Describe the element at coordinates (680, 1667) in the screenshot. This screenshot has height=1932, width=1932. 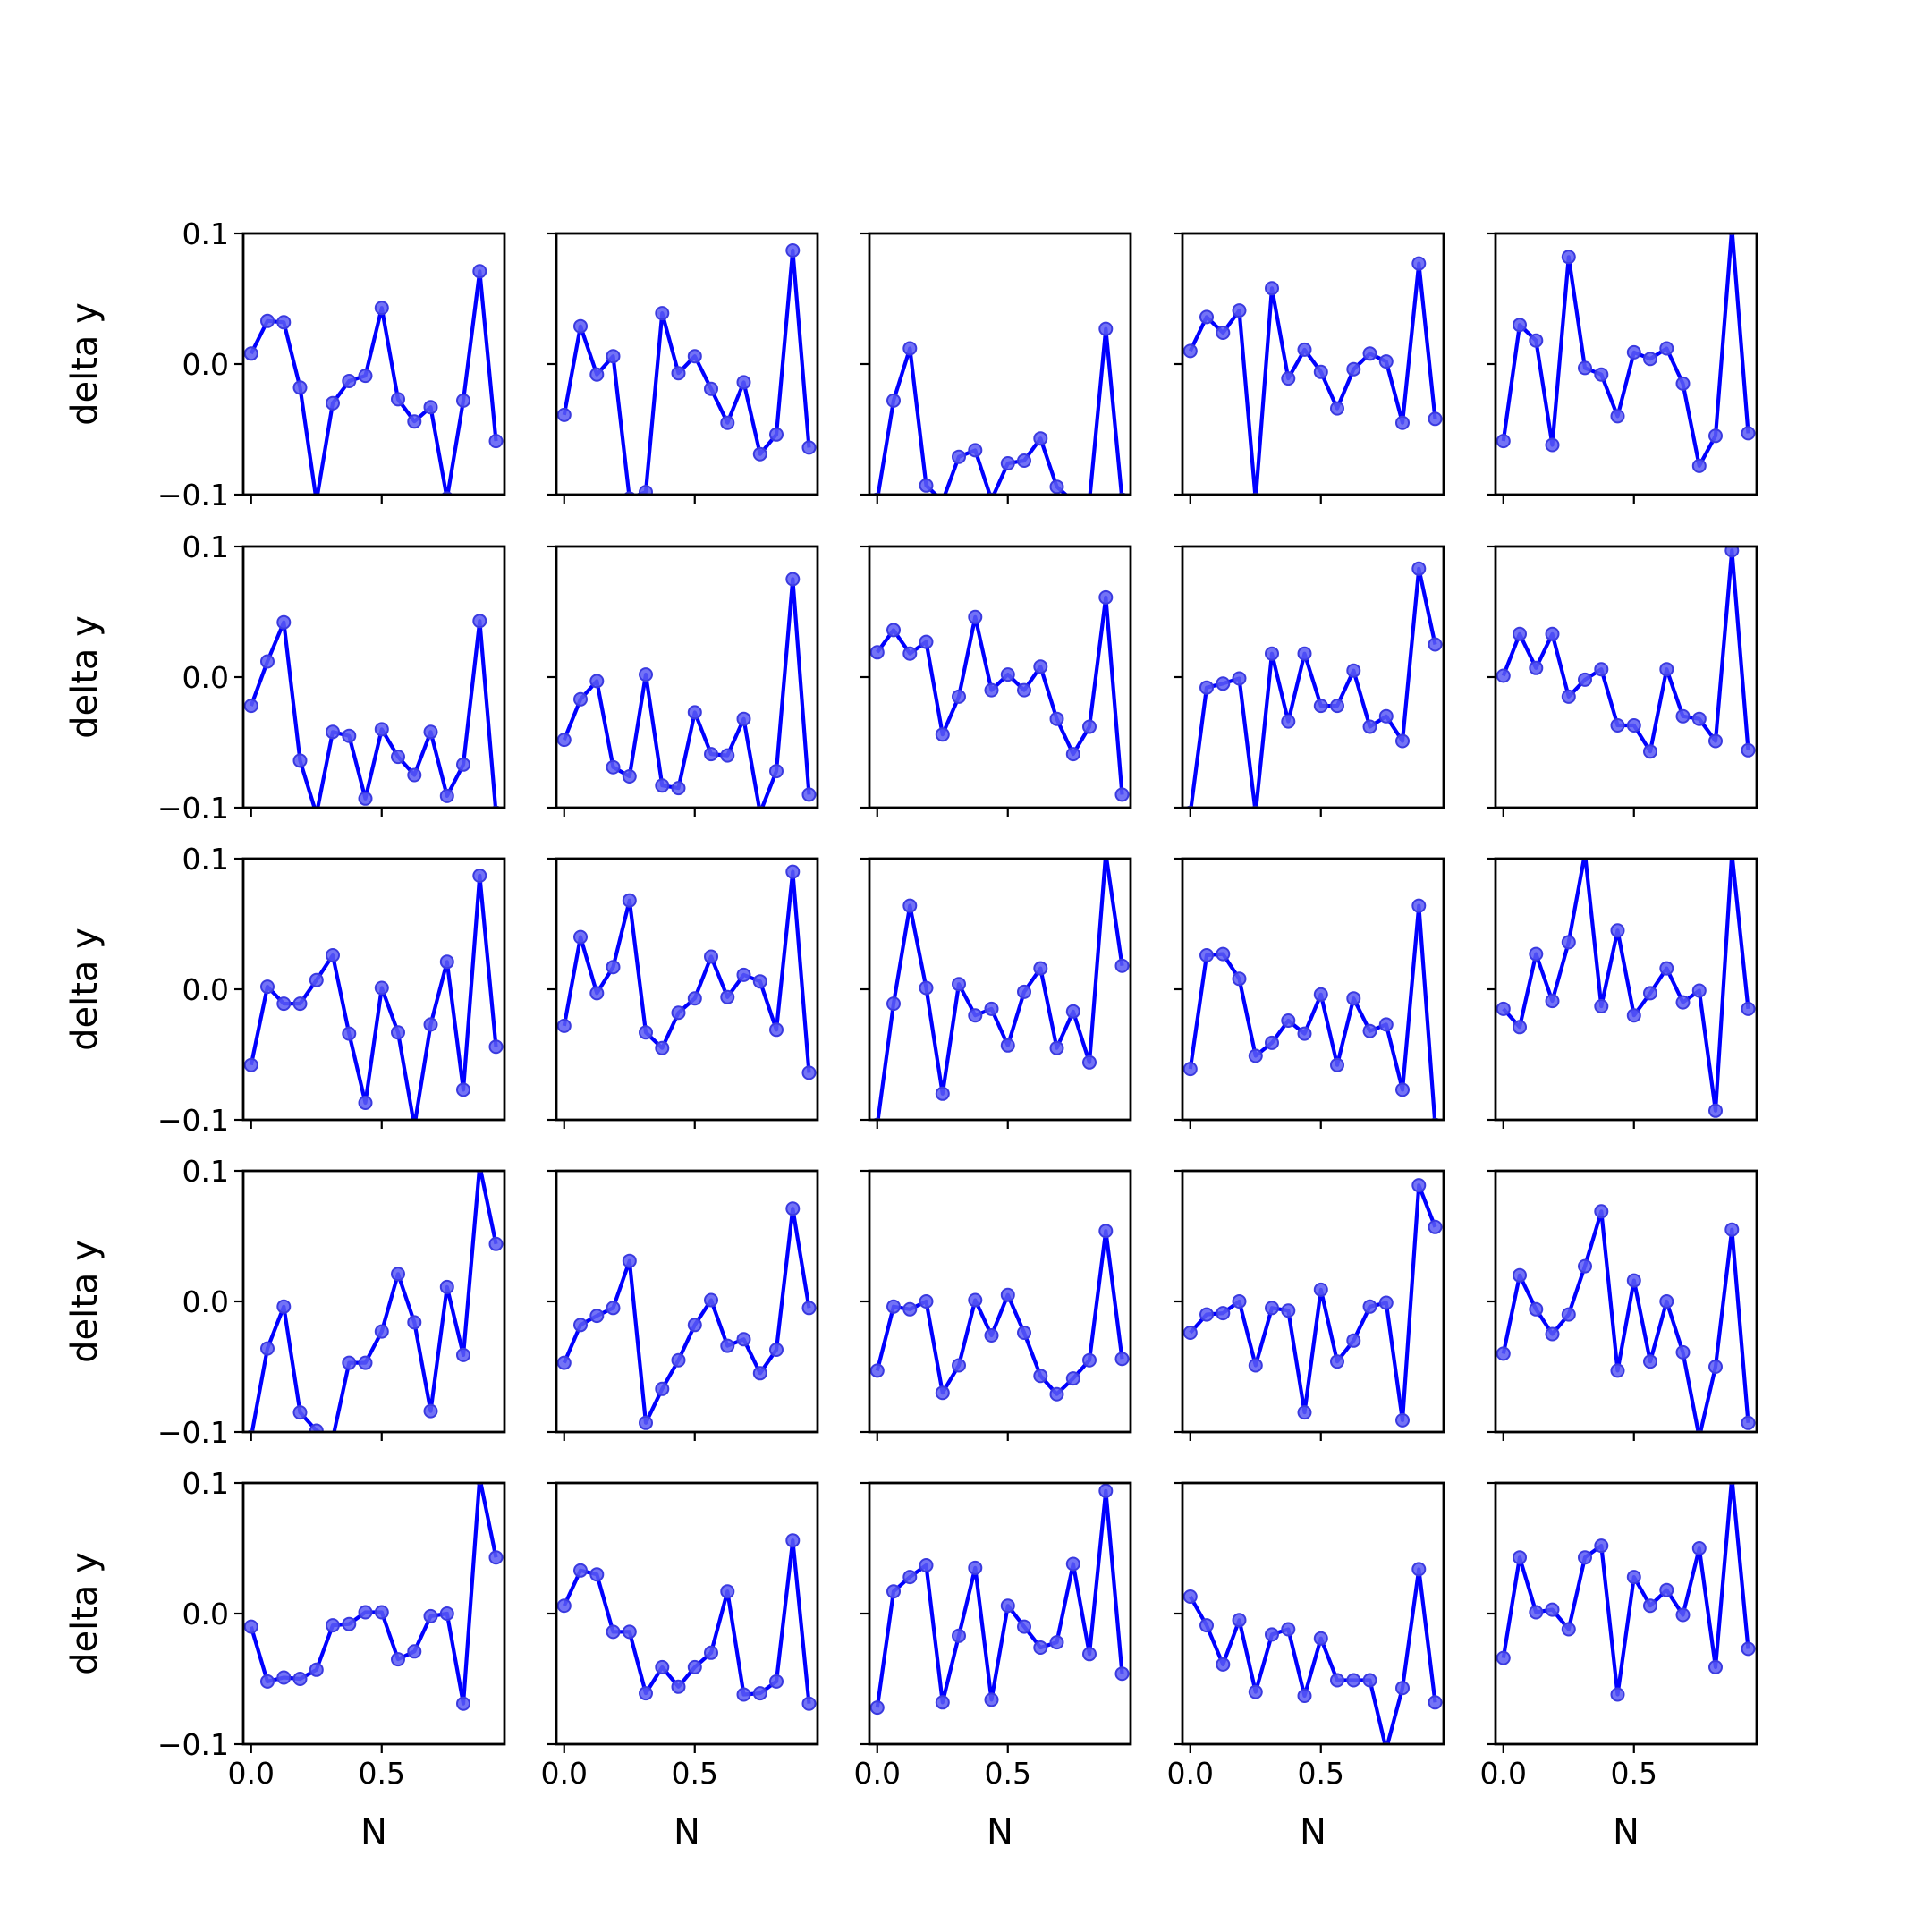
I see `panel-r5-c2: 0.0 0.5 N` at that location.